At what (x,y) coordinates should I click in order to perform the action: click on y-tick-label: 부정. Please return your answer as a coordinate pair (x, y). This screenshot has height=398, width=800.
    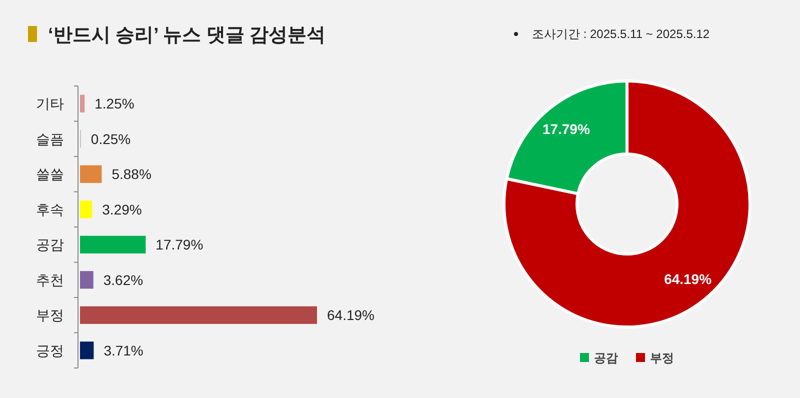
    Looking at the image, I should click on (50, 315).